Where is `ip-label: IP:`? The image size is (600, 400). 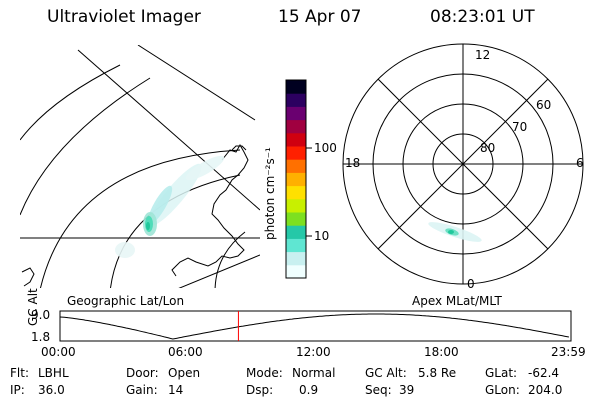 ip-label: IP: is located at coordinates (17, 390).